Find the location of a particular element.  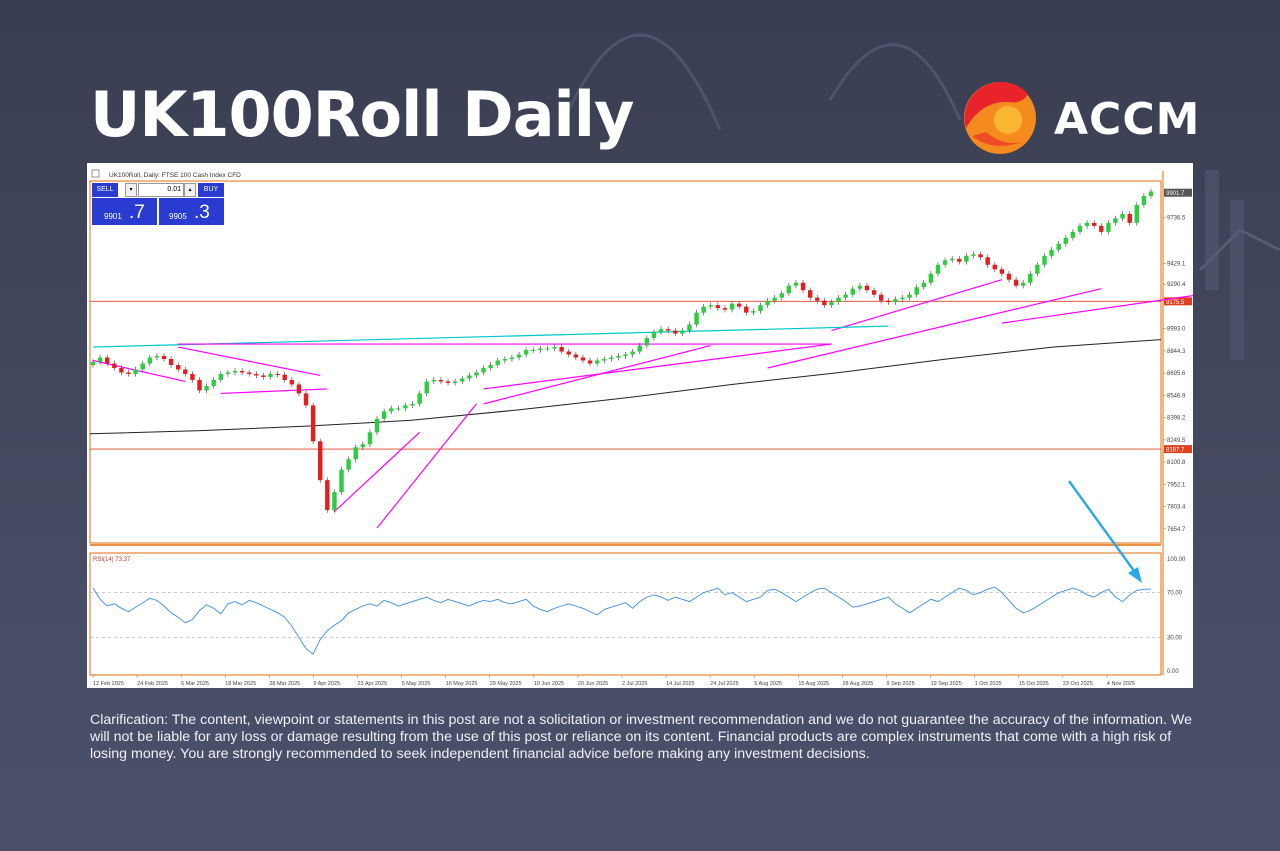

lot-up-icon: ▴ is located at coordinates (190, 190).